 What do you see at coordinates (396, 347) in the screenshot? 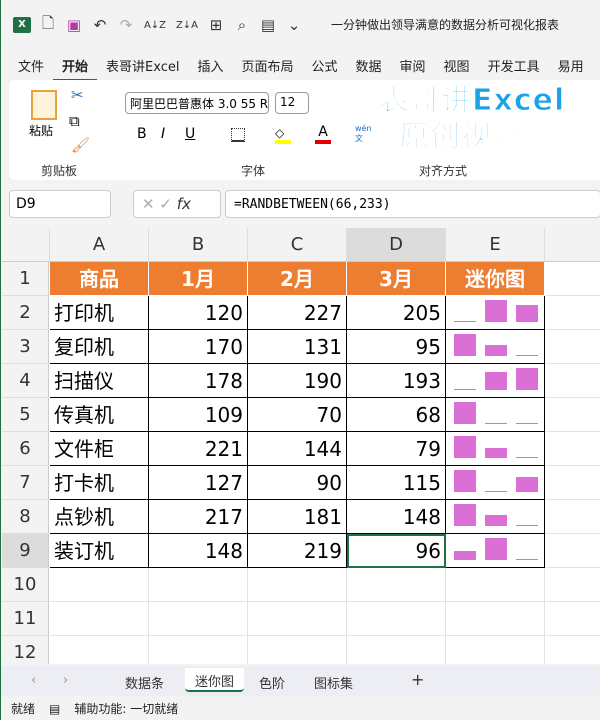
I see `table-cell: 95` at bounding box center [396, 347].